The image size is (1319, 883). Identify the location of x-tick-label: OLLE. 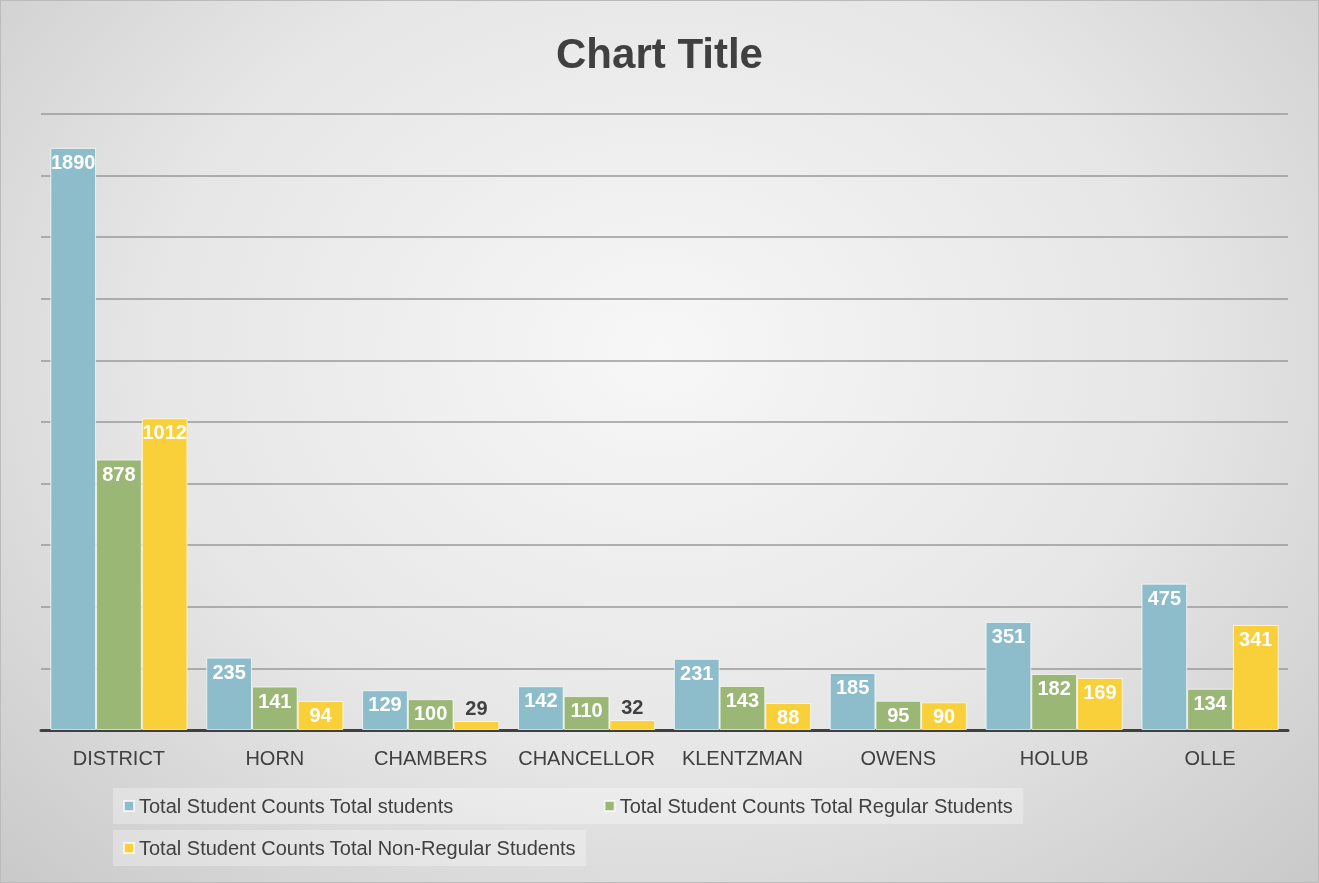
(1210, 758).